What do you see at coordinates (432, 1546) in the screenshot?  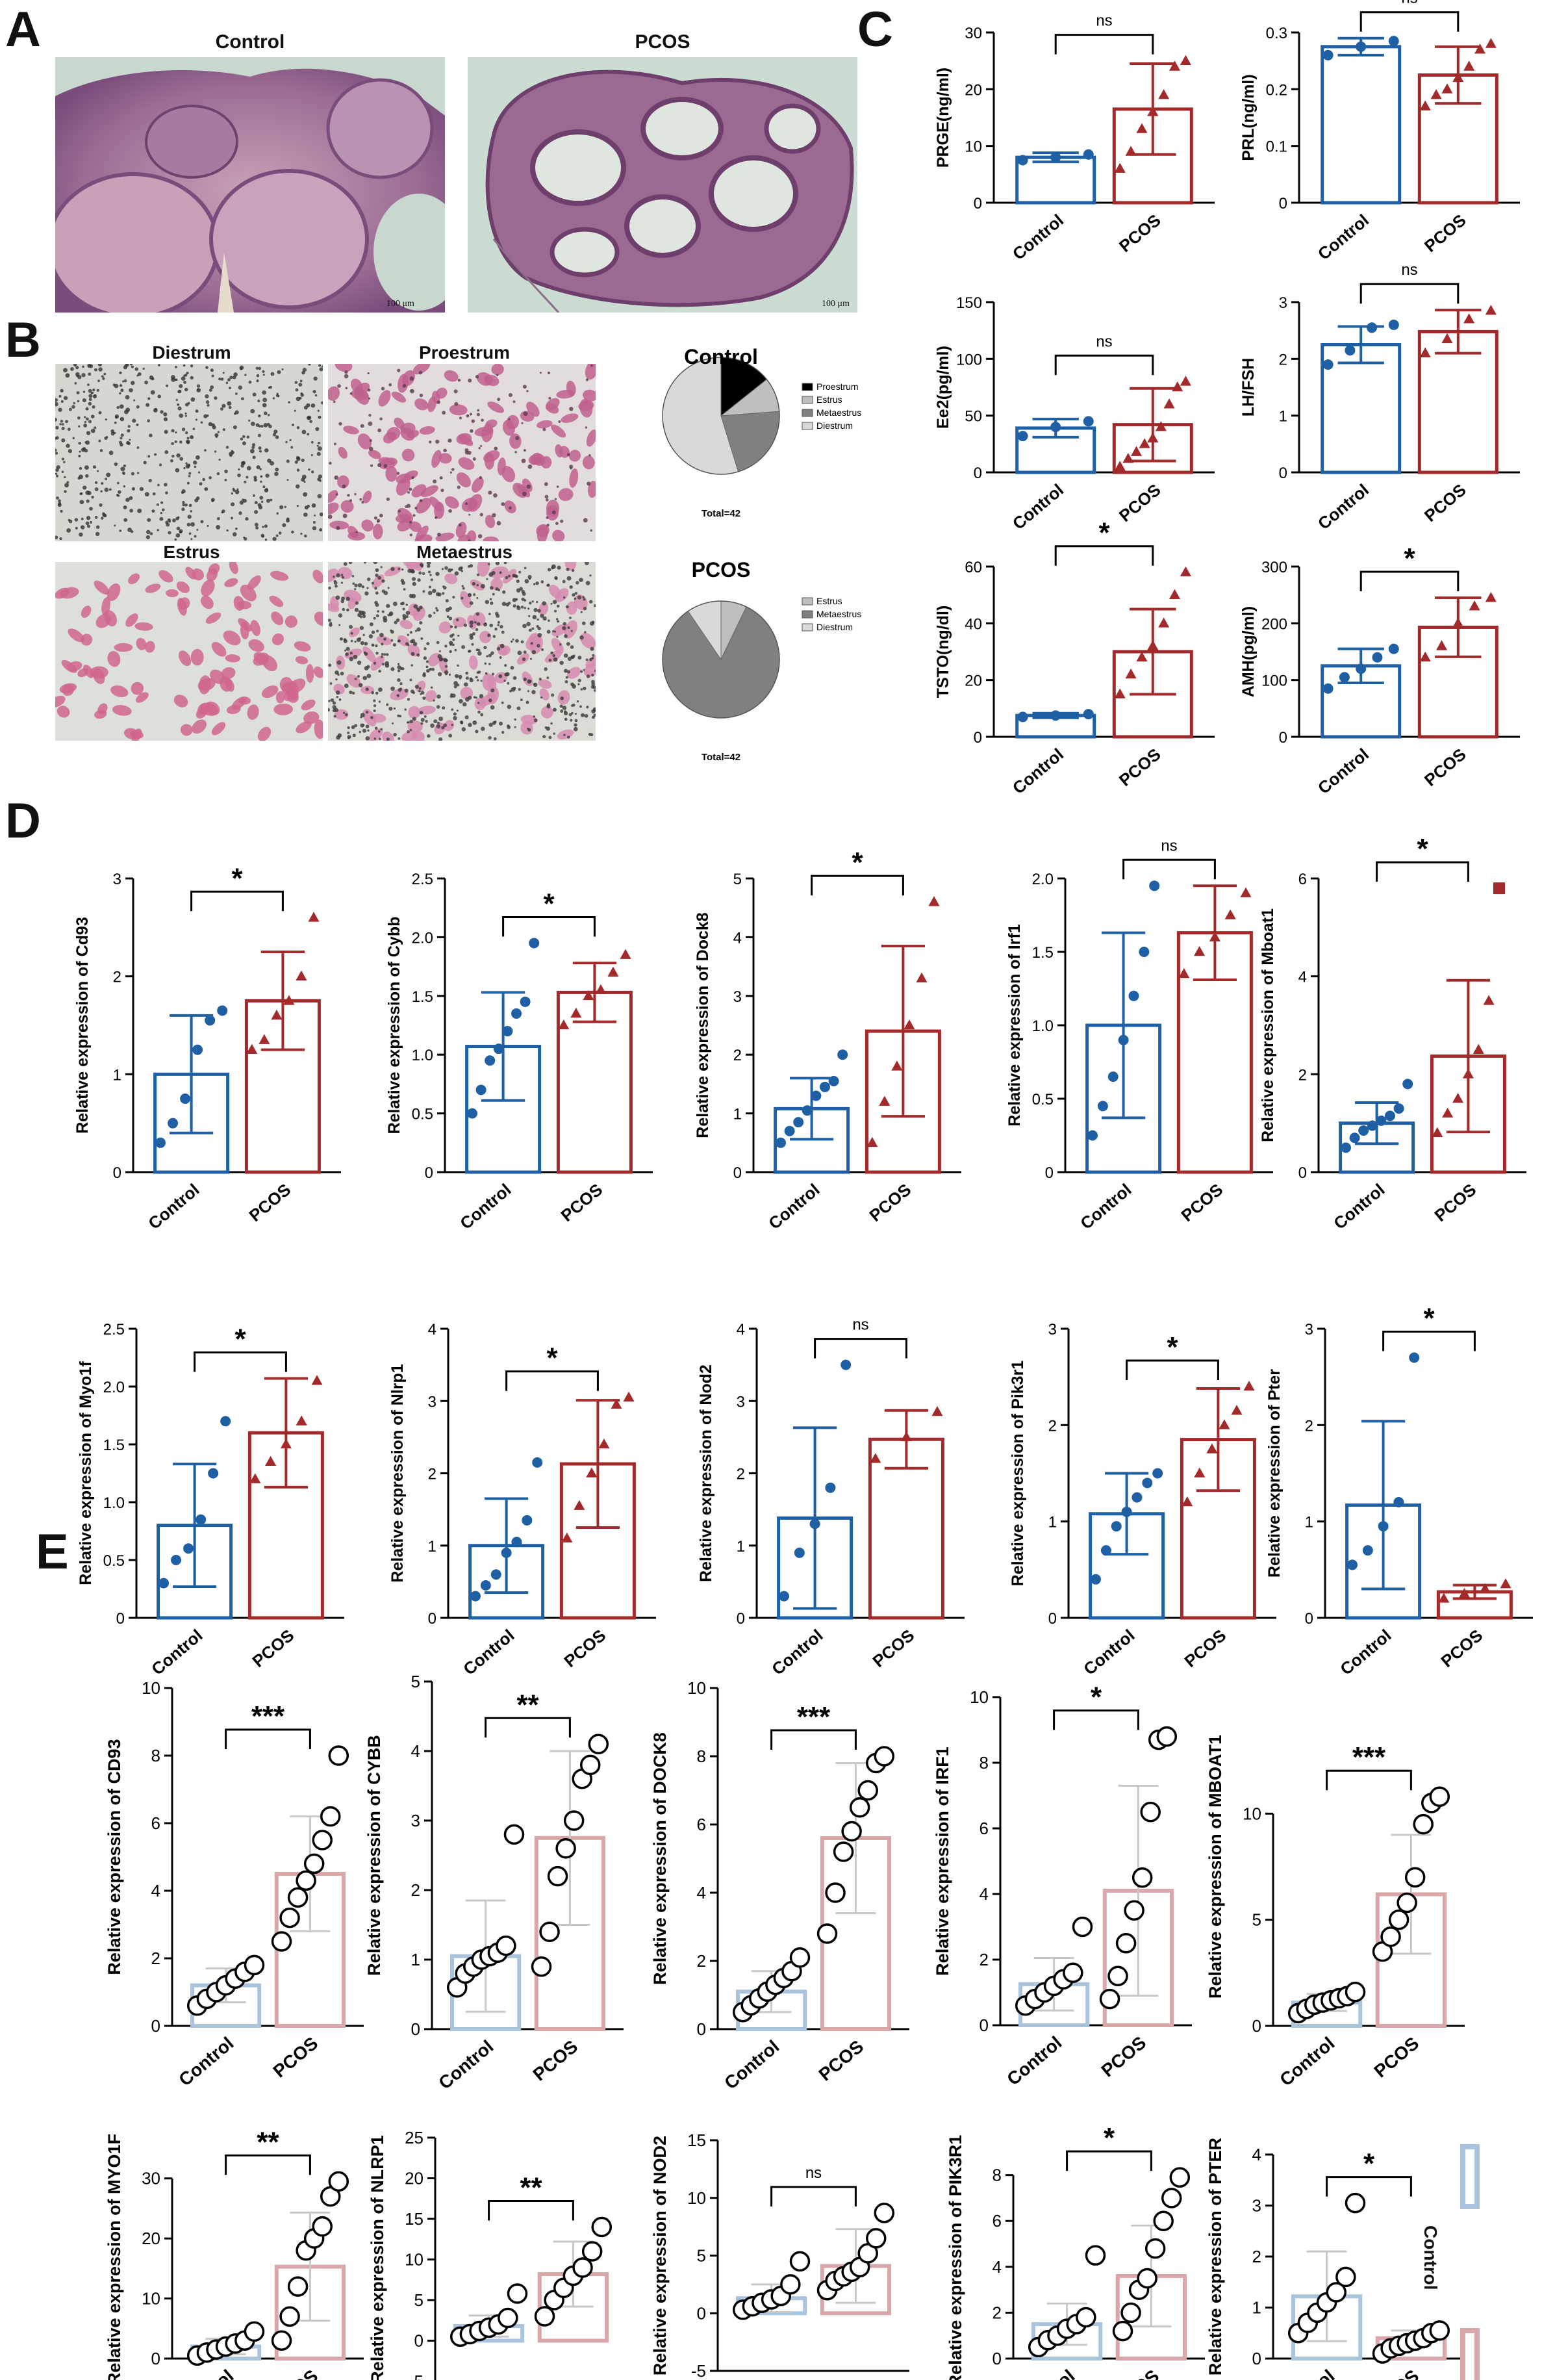 I see `y-tick-label: 1` at bounding box center [432, 1546].